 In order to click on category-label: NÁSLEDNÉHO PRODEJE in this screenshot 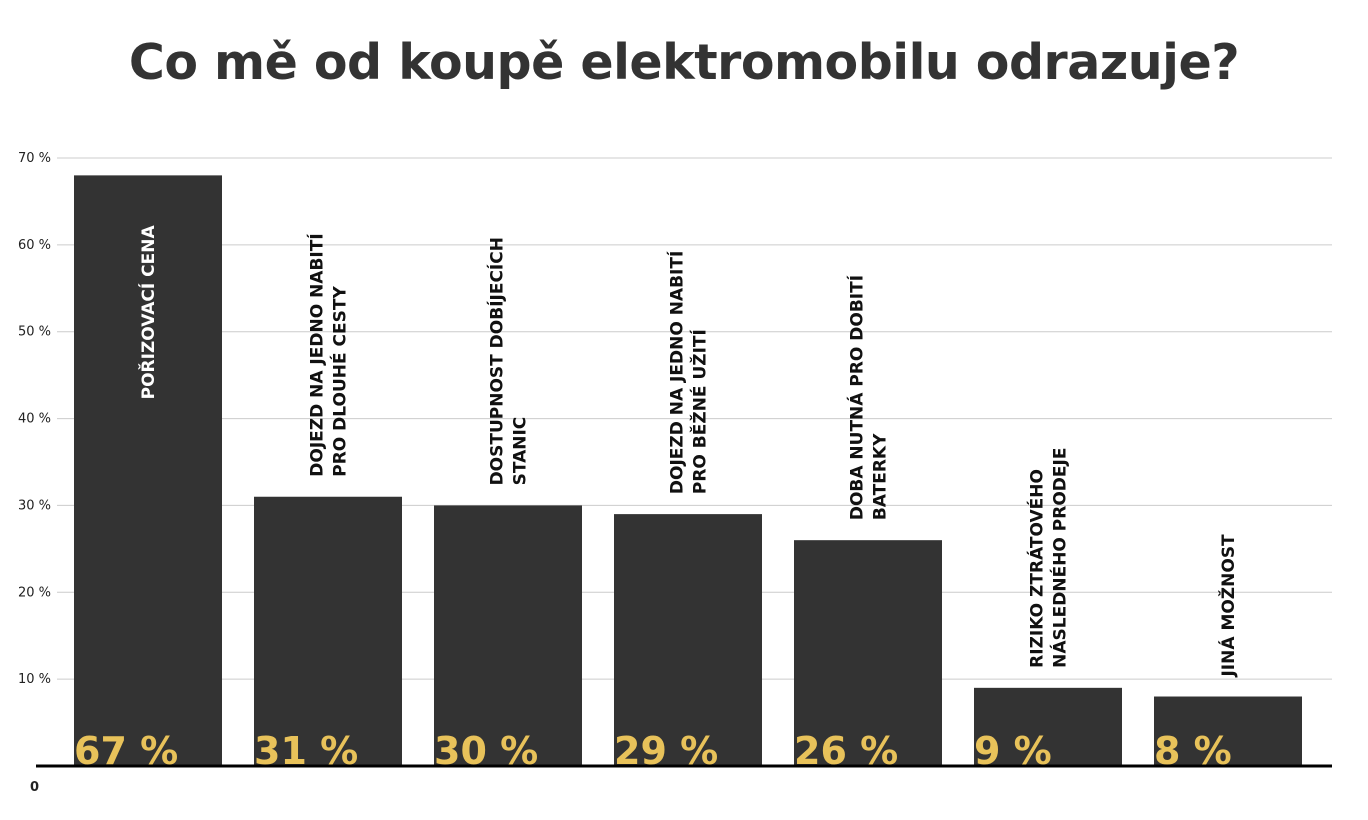, I will do `click(1060, 558)`.